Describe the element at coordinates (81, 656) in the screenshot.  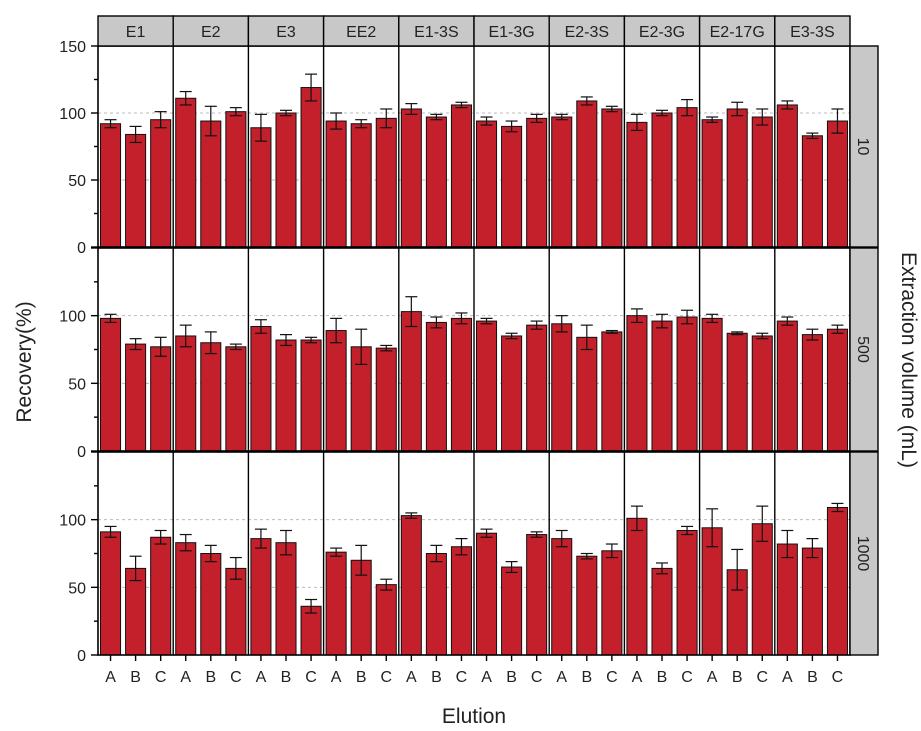
I see `y-tick-label: 0` at that location.